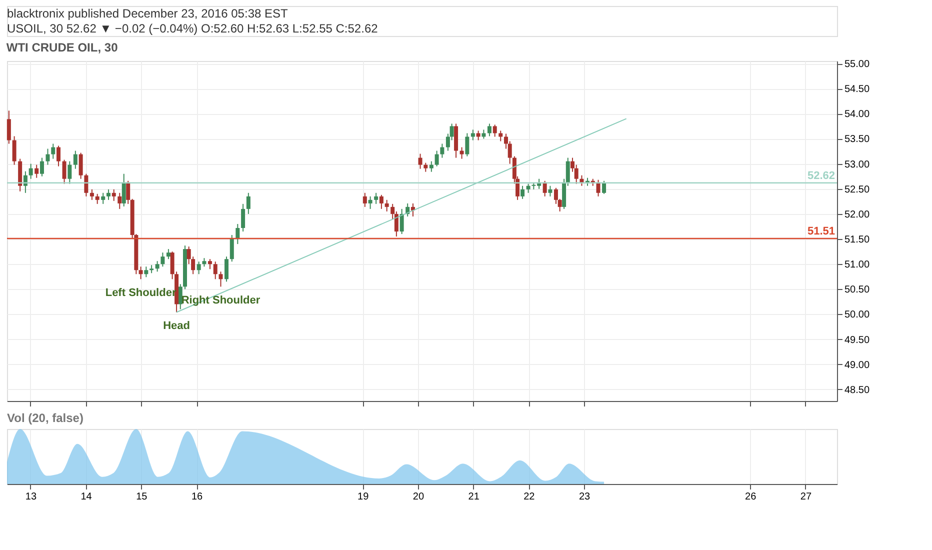 This screenshot has height=550, width=932. Describe the element at coordinates (857, 240) in the screenshot. I see `y-tick-label: 51.50` at that location.